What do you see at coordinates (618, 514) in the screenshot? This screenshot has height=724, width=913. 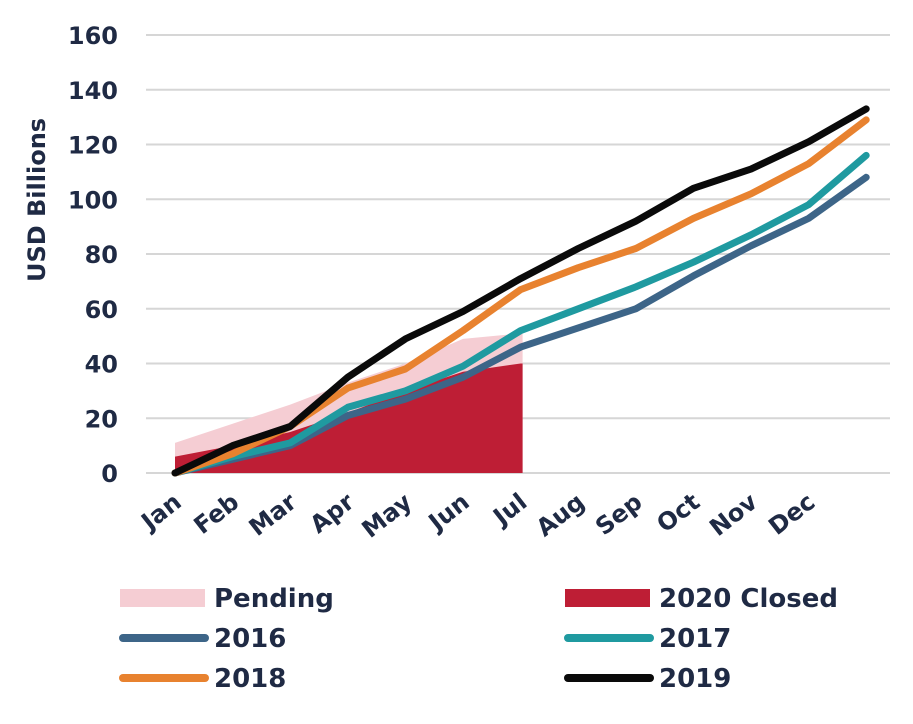 I see `x-tick-label: Sep` at bounding box center [618, 514].